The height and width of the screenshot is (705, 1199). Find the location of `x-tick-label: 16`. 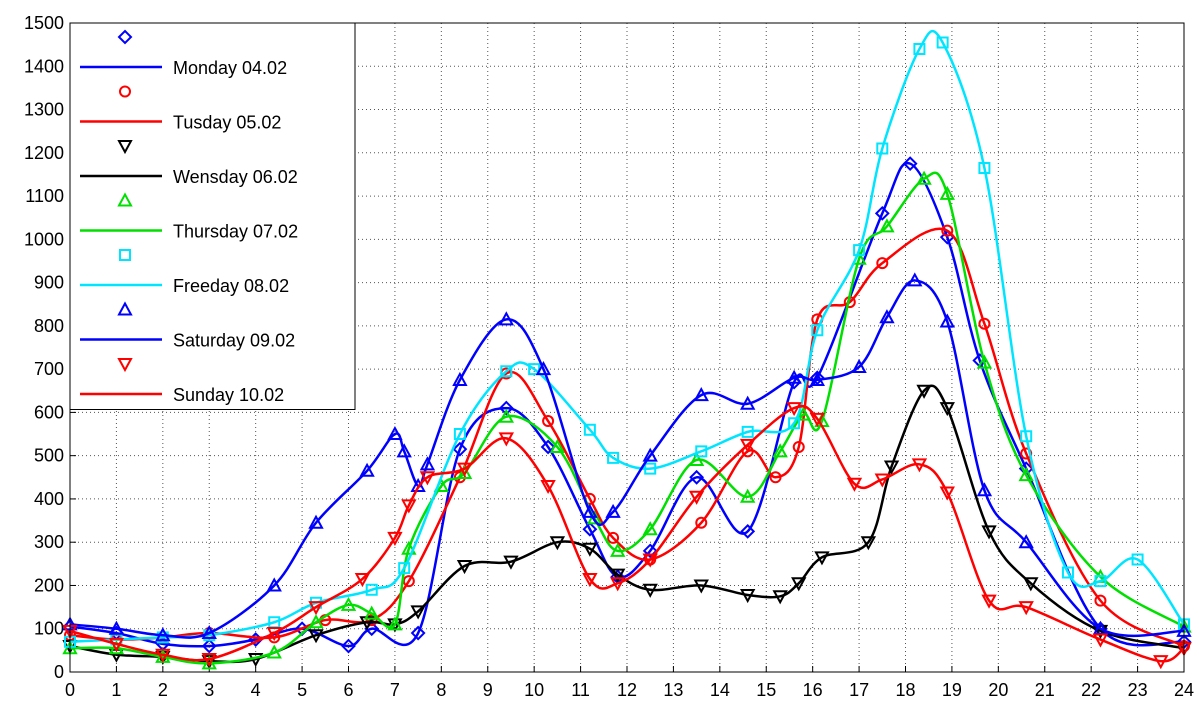

x-tick-label: 16 is located at coordinates (813, 690).